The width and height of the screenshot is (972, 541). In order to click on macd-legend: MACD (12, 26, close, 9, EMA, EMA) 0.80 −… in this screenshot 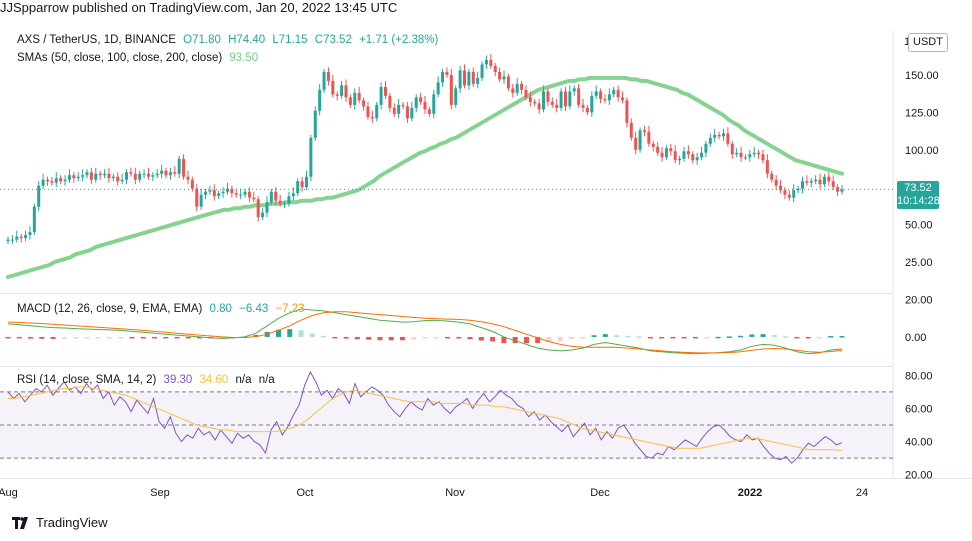, I will do `click(163, 309)`.